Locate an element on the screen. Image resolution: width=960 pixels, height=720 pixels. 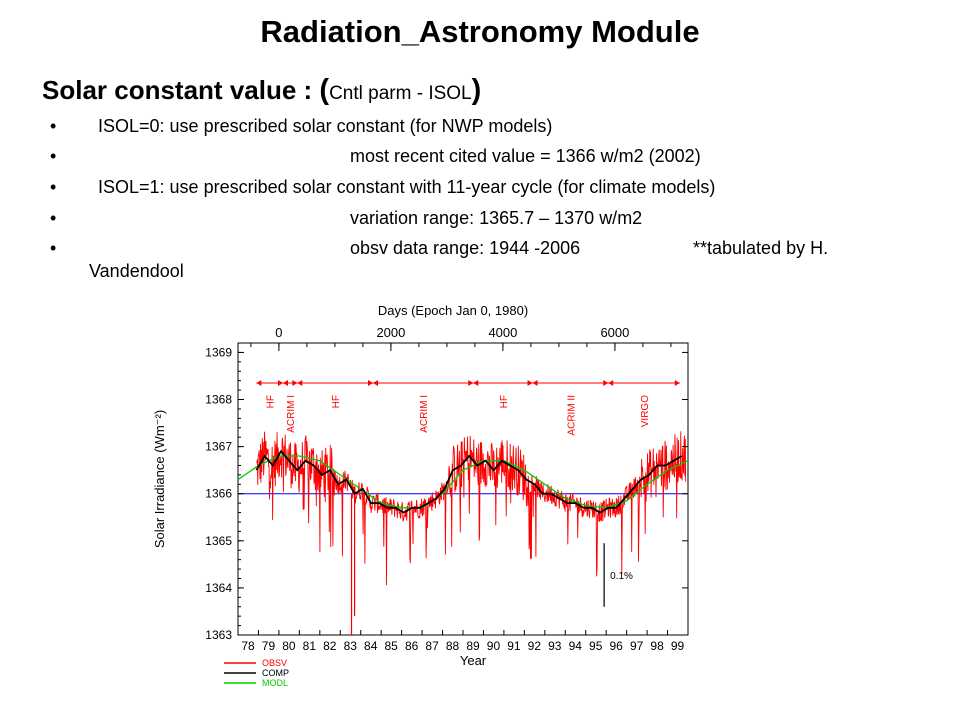
y-tick-label: 1369 is located at coordinates (218, 352).